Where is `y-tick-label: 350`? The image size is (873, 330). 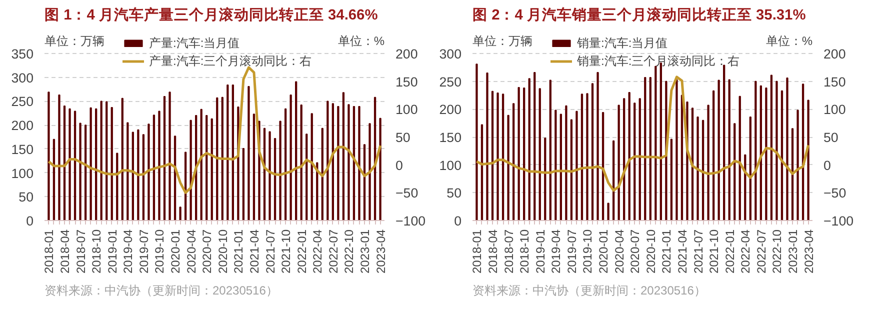 y-tick-label: 350 is located at coordinates (22, 54).